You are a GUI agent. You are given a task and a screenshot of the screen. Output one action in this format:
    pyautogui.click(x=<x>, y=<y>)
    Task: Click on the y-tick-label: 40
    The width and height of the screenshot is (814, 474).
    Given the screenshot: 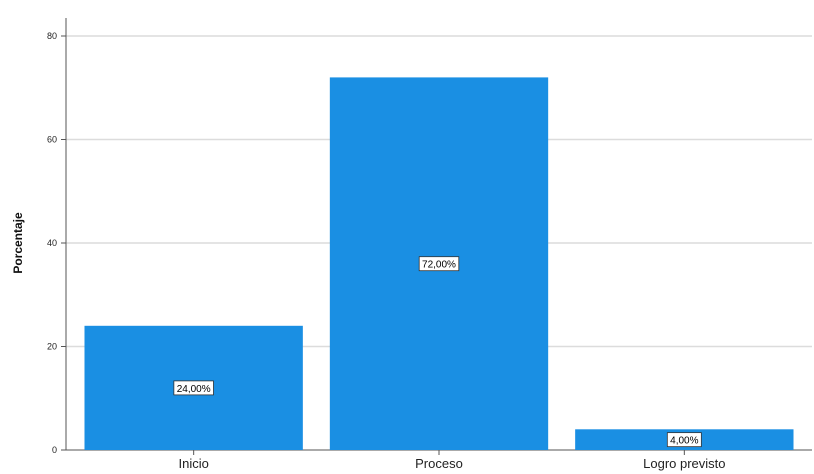 What is the action you would take?
    pyautogui.click(x=52, y=243)
    